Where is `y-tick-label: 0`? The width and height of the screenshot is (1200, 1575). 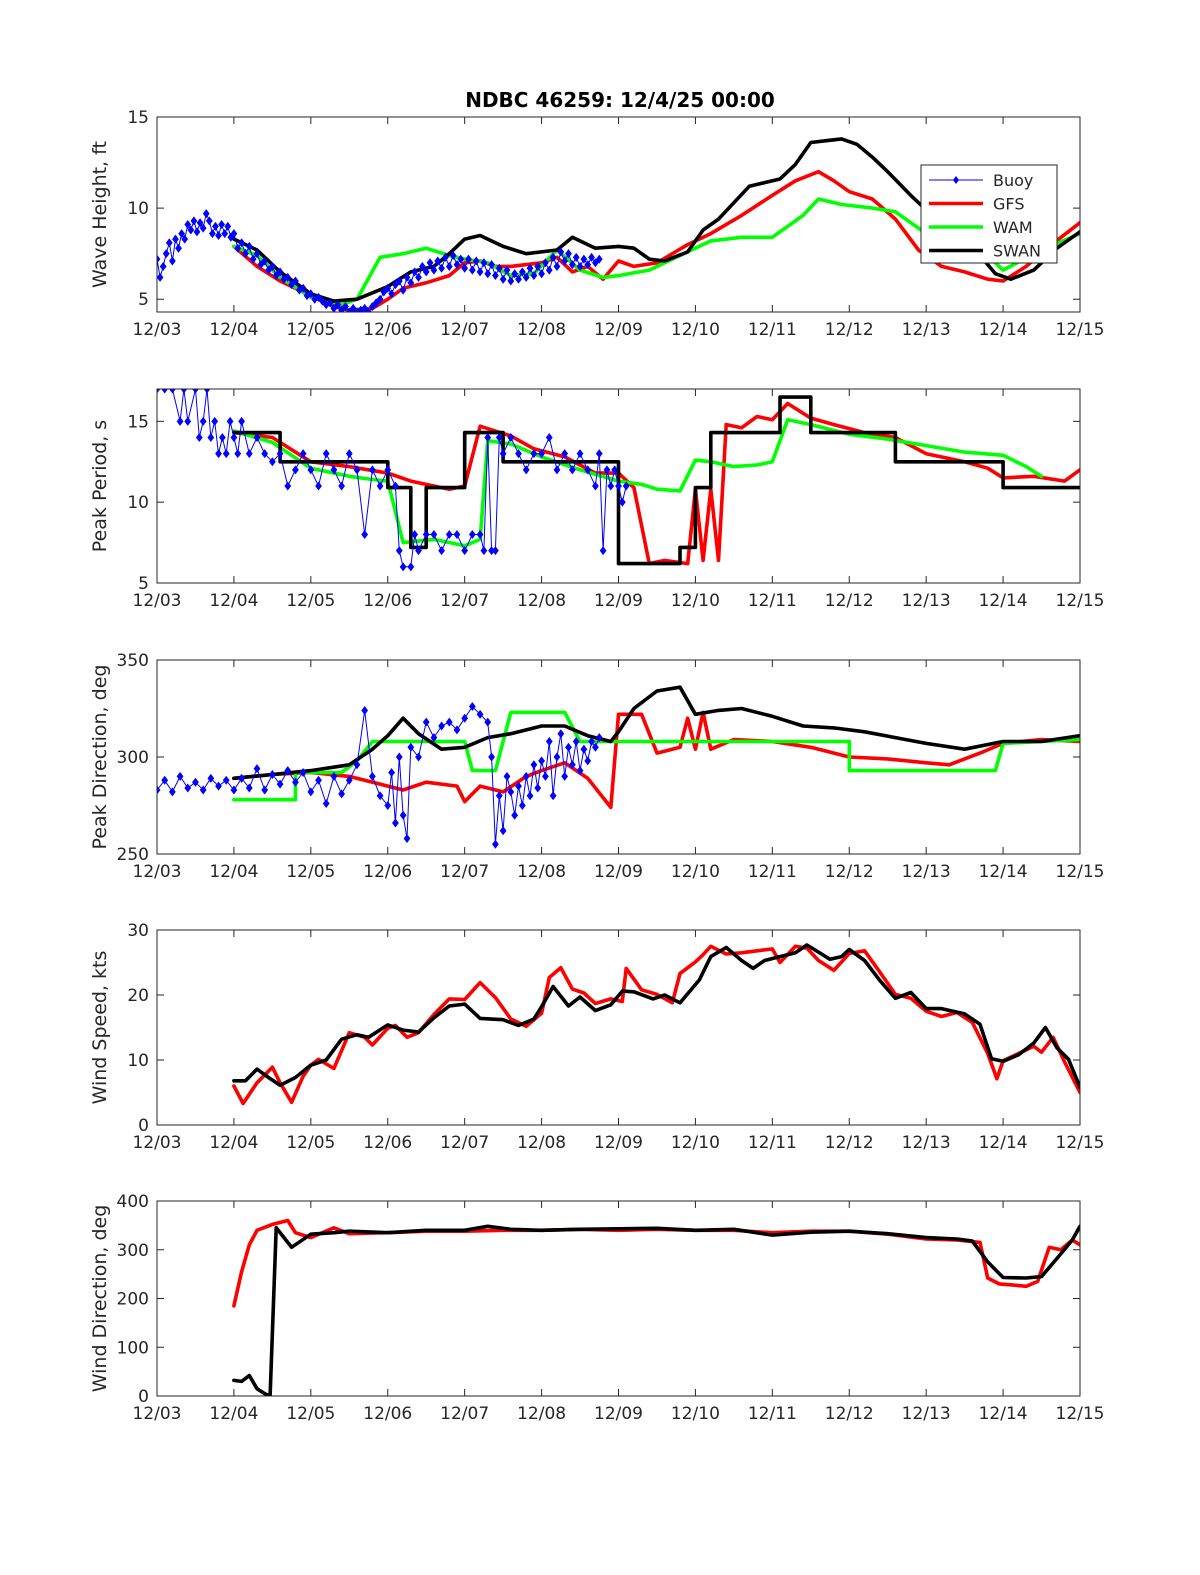
y-tick-label: 0 is located at coordinates (143, 1126).